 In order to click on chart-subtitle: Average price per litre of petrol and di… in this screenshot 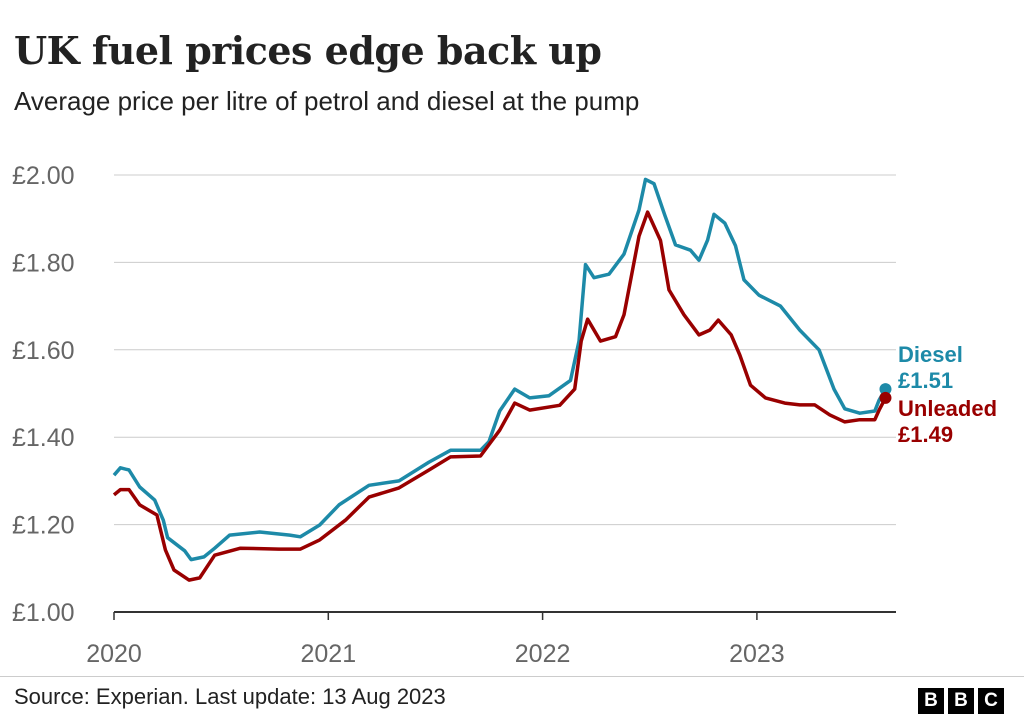, I will do `click(327, 101)`.